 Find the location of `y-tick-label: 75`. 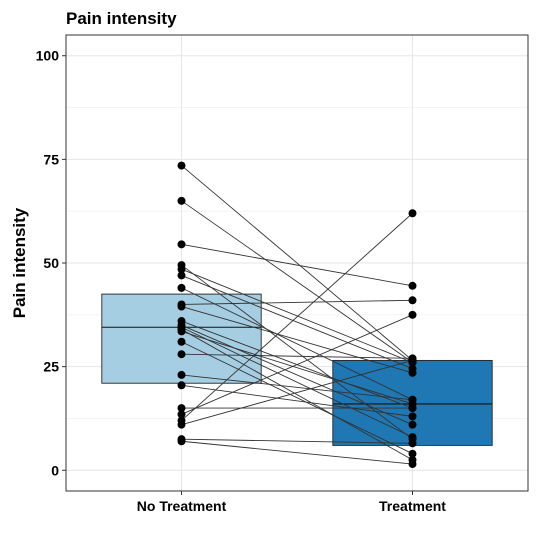

y-tick-label: 75 is located at coordinates (51, 159).